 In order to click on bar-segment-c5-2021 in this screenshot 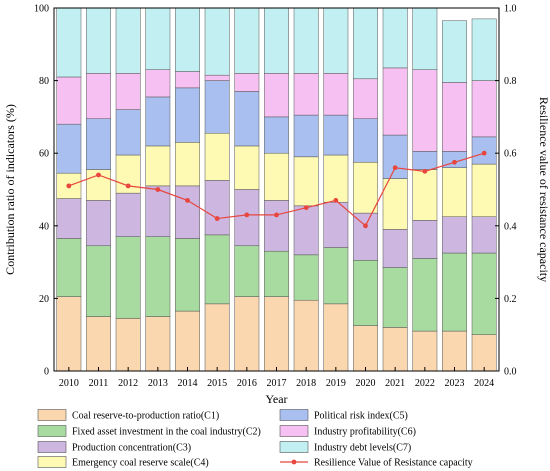, I will do `click(395, 156)`.